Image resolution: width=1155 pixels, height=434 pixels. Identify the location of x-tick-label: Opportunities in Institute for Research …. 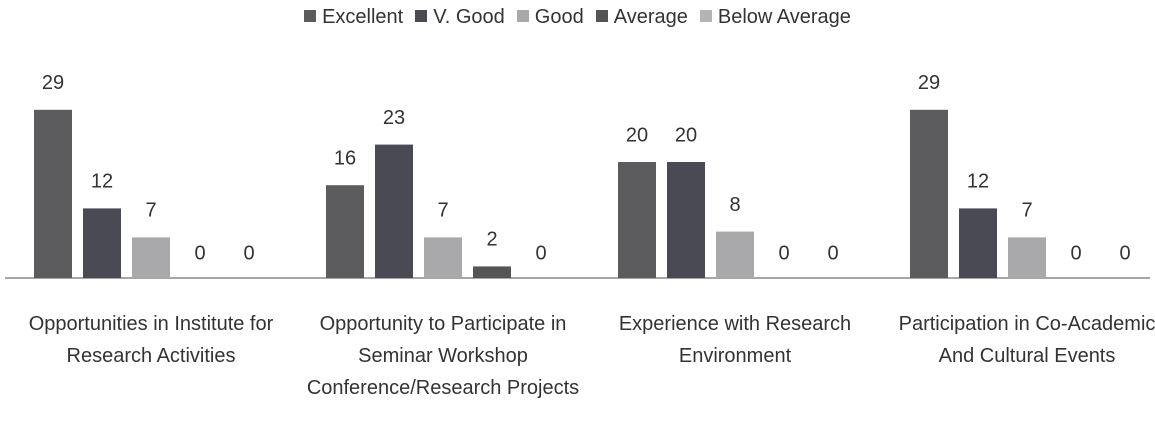
(151, 340).